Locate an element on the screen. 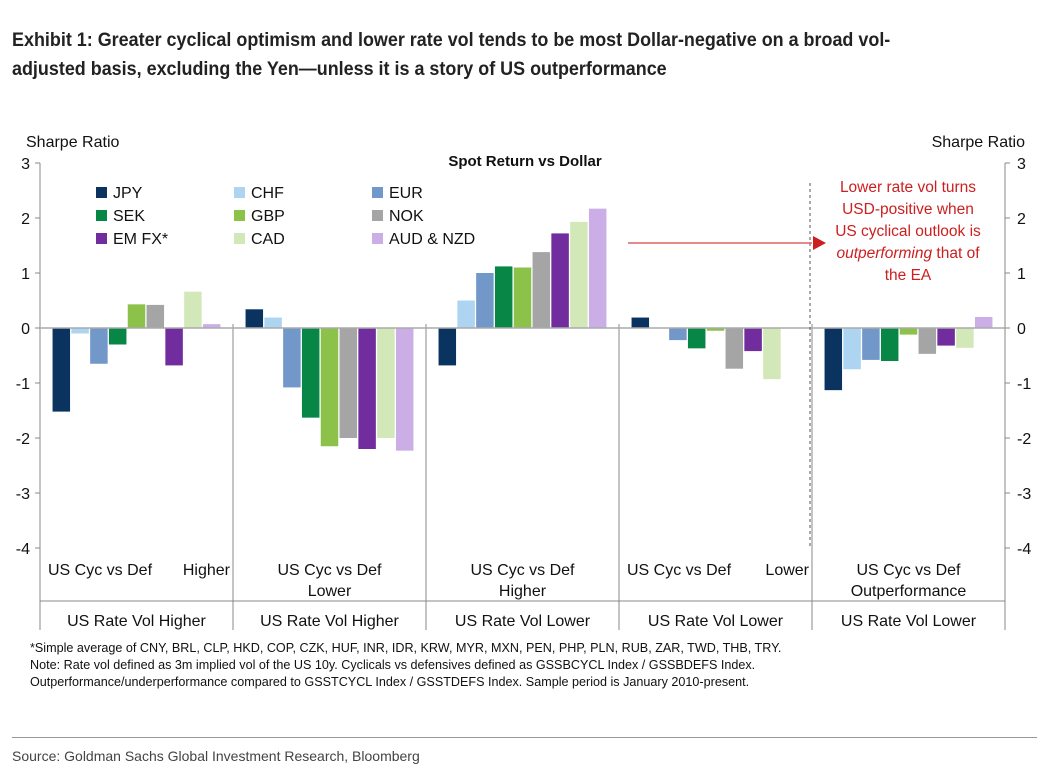 The height and width of the screenshot is (772, 1050). divider is located at coordinates (524, 737).